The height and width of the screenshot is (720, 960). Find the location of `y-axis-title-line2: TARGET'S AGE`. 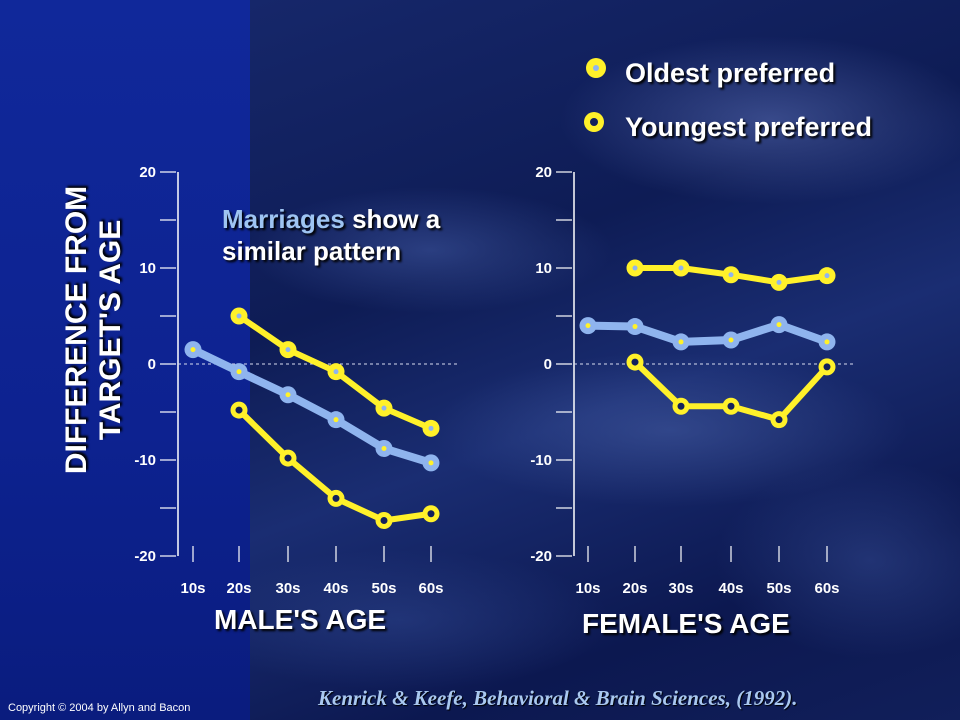

y-axis-title-line2: TARGET'S AGE is located at coordinates (110, 330).